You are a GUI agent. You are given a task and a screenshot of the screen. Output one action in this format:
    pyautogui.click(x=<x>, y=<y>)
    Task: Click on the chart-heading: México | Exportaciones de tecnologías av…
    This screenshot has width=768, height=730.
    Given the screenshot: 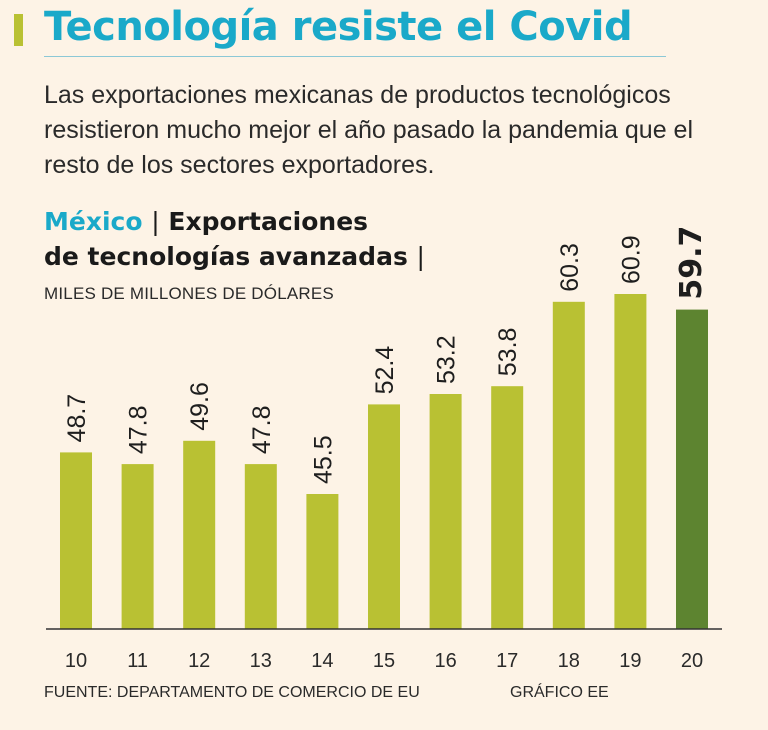 What is the action you would take?
    pyautogui.click(x=234, y=239)
    